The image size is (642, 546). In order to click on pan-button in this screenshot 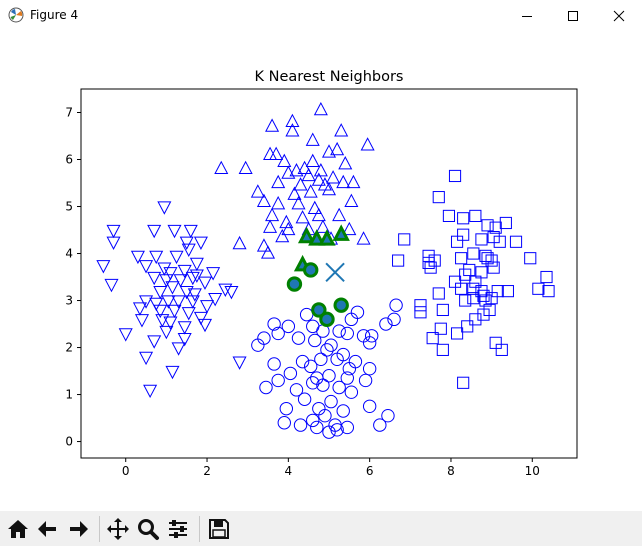, I will do `click(118, 529)`.